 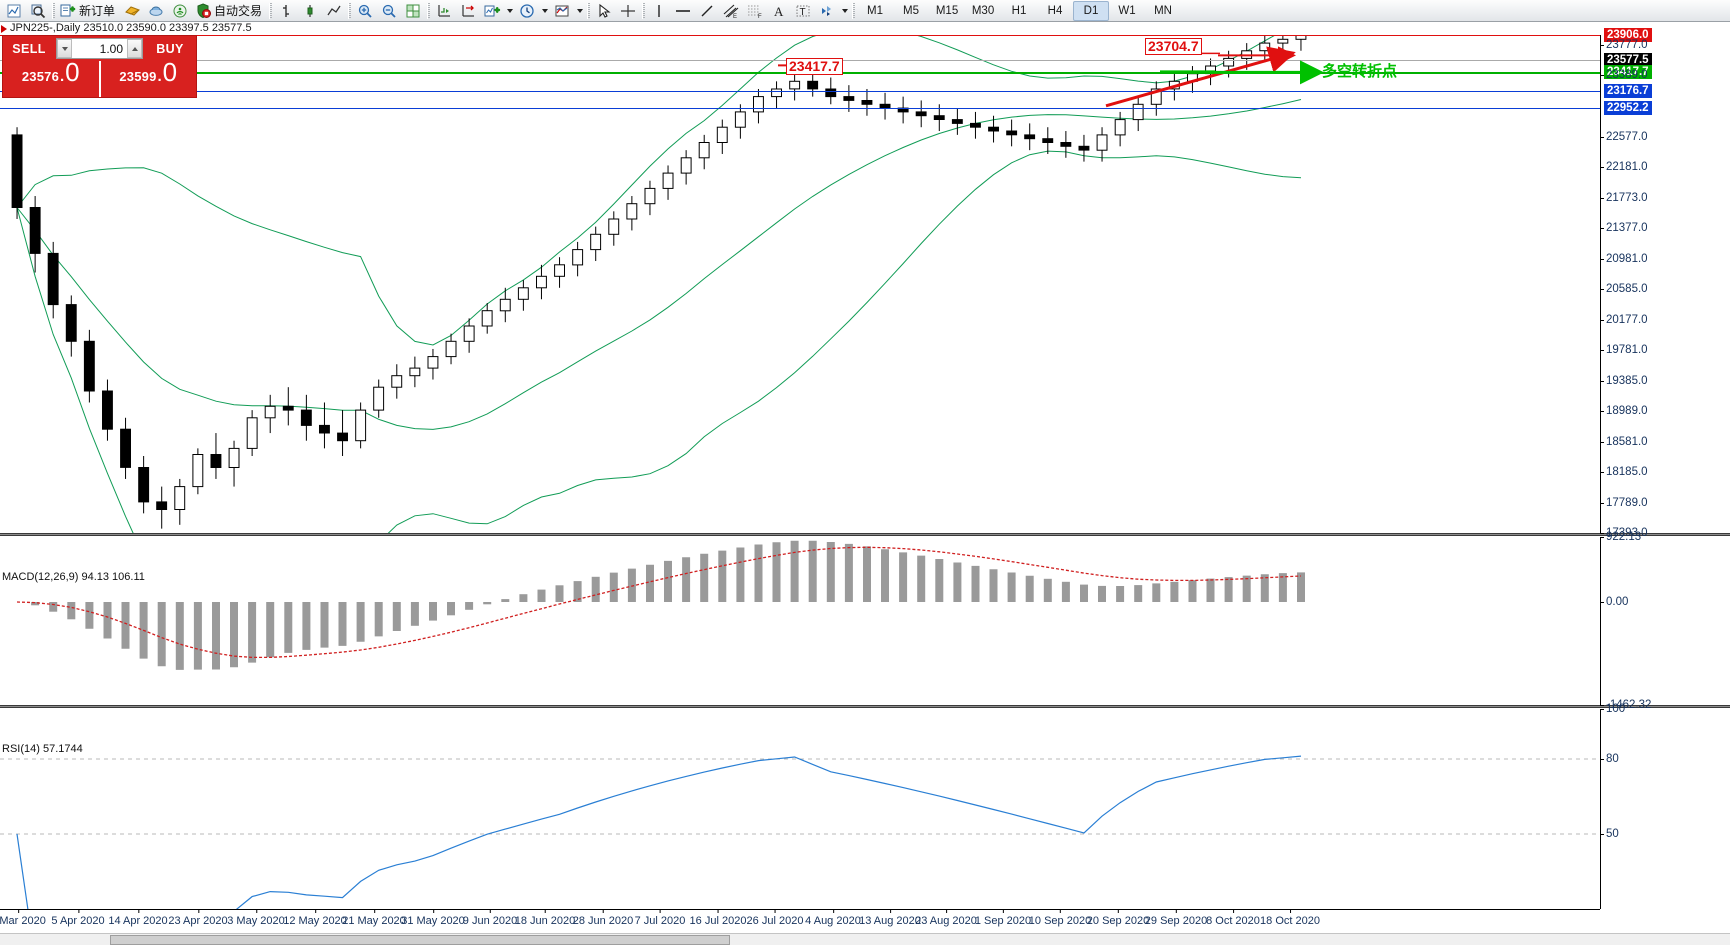 What do you see at coordinates (14, 11) in the screenshot?
I see `chart-window-icon` at bounding box center [14, 11].